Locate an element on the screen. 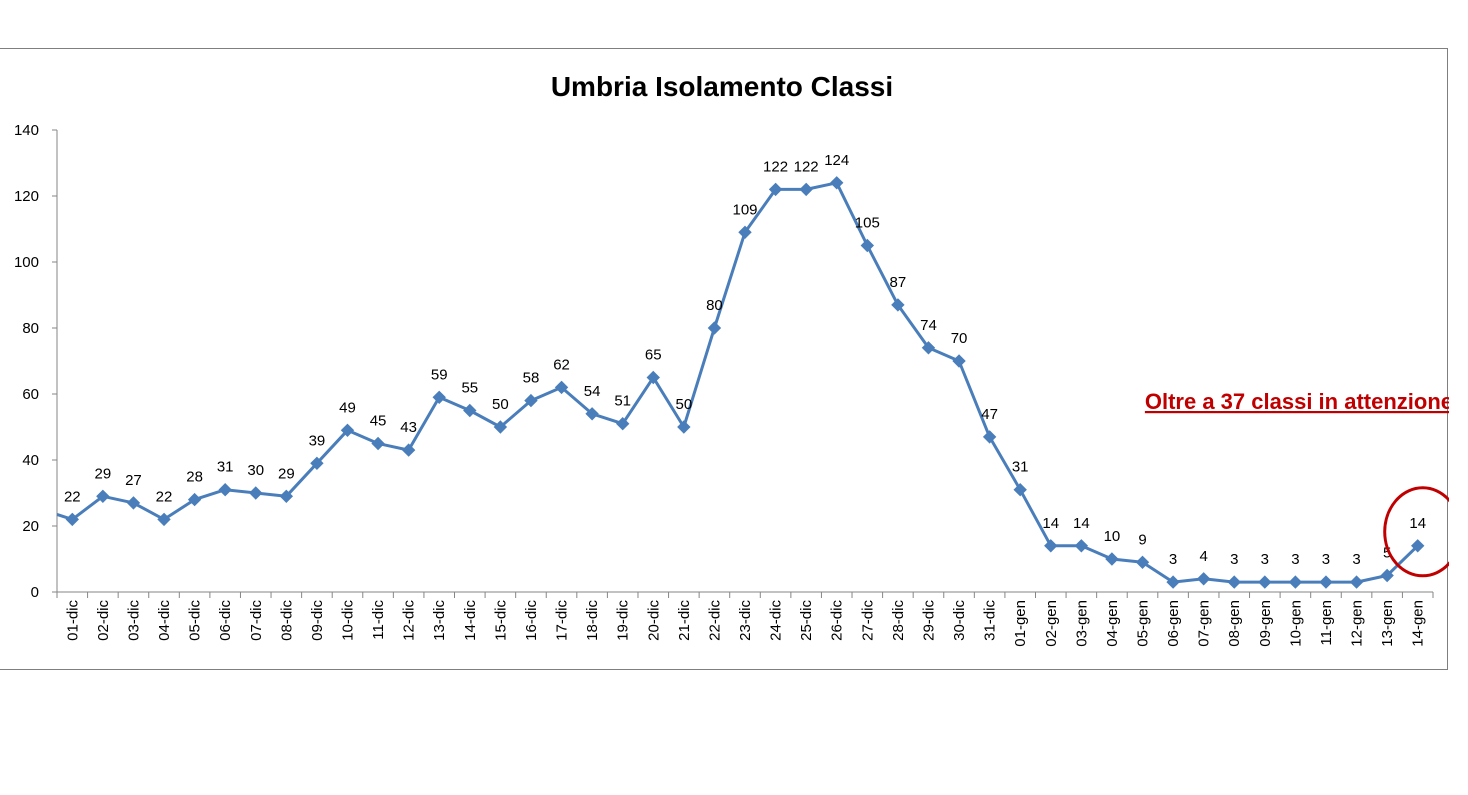 The height and width of the screenshot is (795, 1468). x-tick-label: 25-dic is located at coordinates (806, 620).